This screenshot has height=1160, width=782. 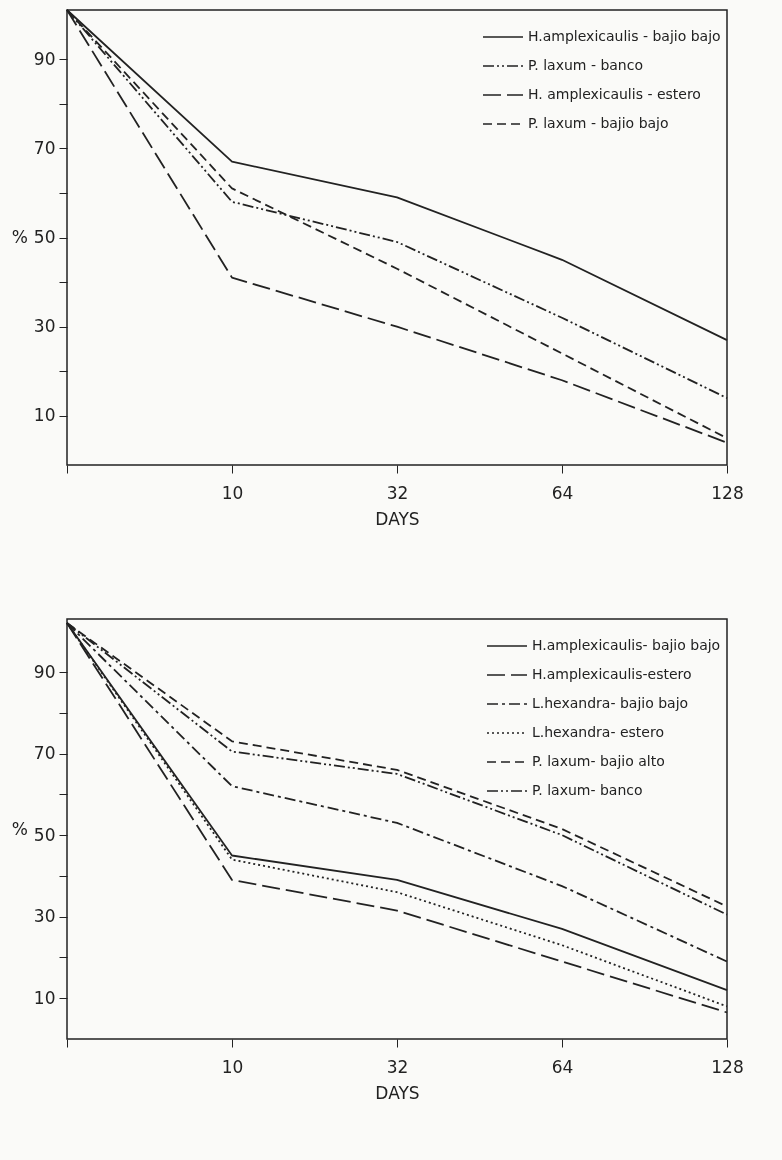 I want to click on legend-label: P. laxum- bajio alto, so click(x=598, y=761).